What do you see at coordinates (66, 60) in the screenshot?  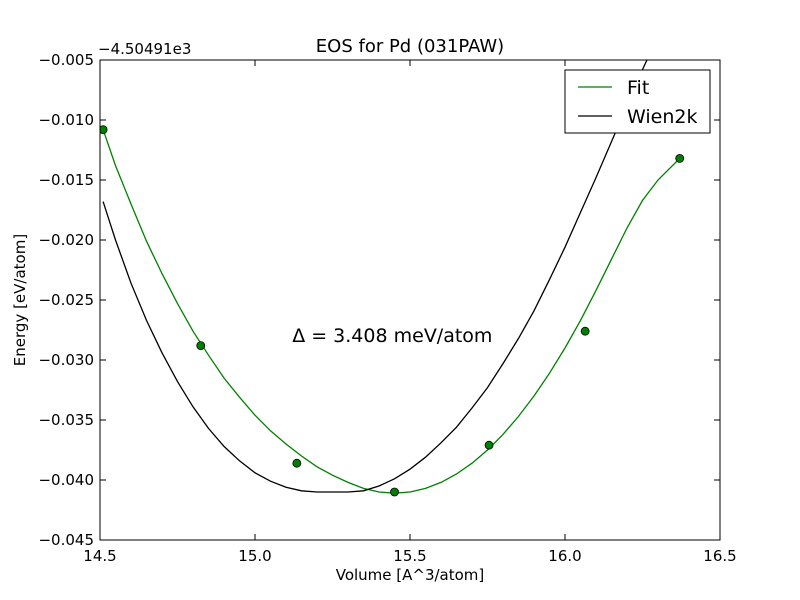 I see `y-tick-label: −0.005` at bounding box center [66, 60].